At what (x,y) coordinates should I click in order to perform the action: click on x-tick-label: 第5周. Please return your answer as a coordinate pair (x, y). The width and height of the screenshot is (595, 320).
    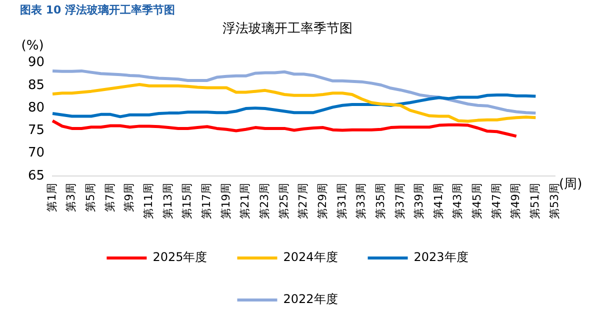
    Looking at the image, I should click on (91, 197).